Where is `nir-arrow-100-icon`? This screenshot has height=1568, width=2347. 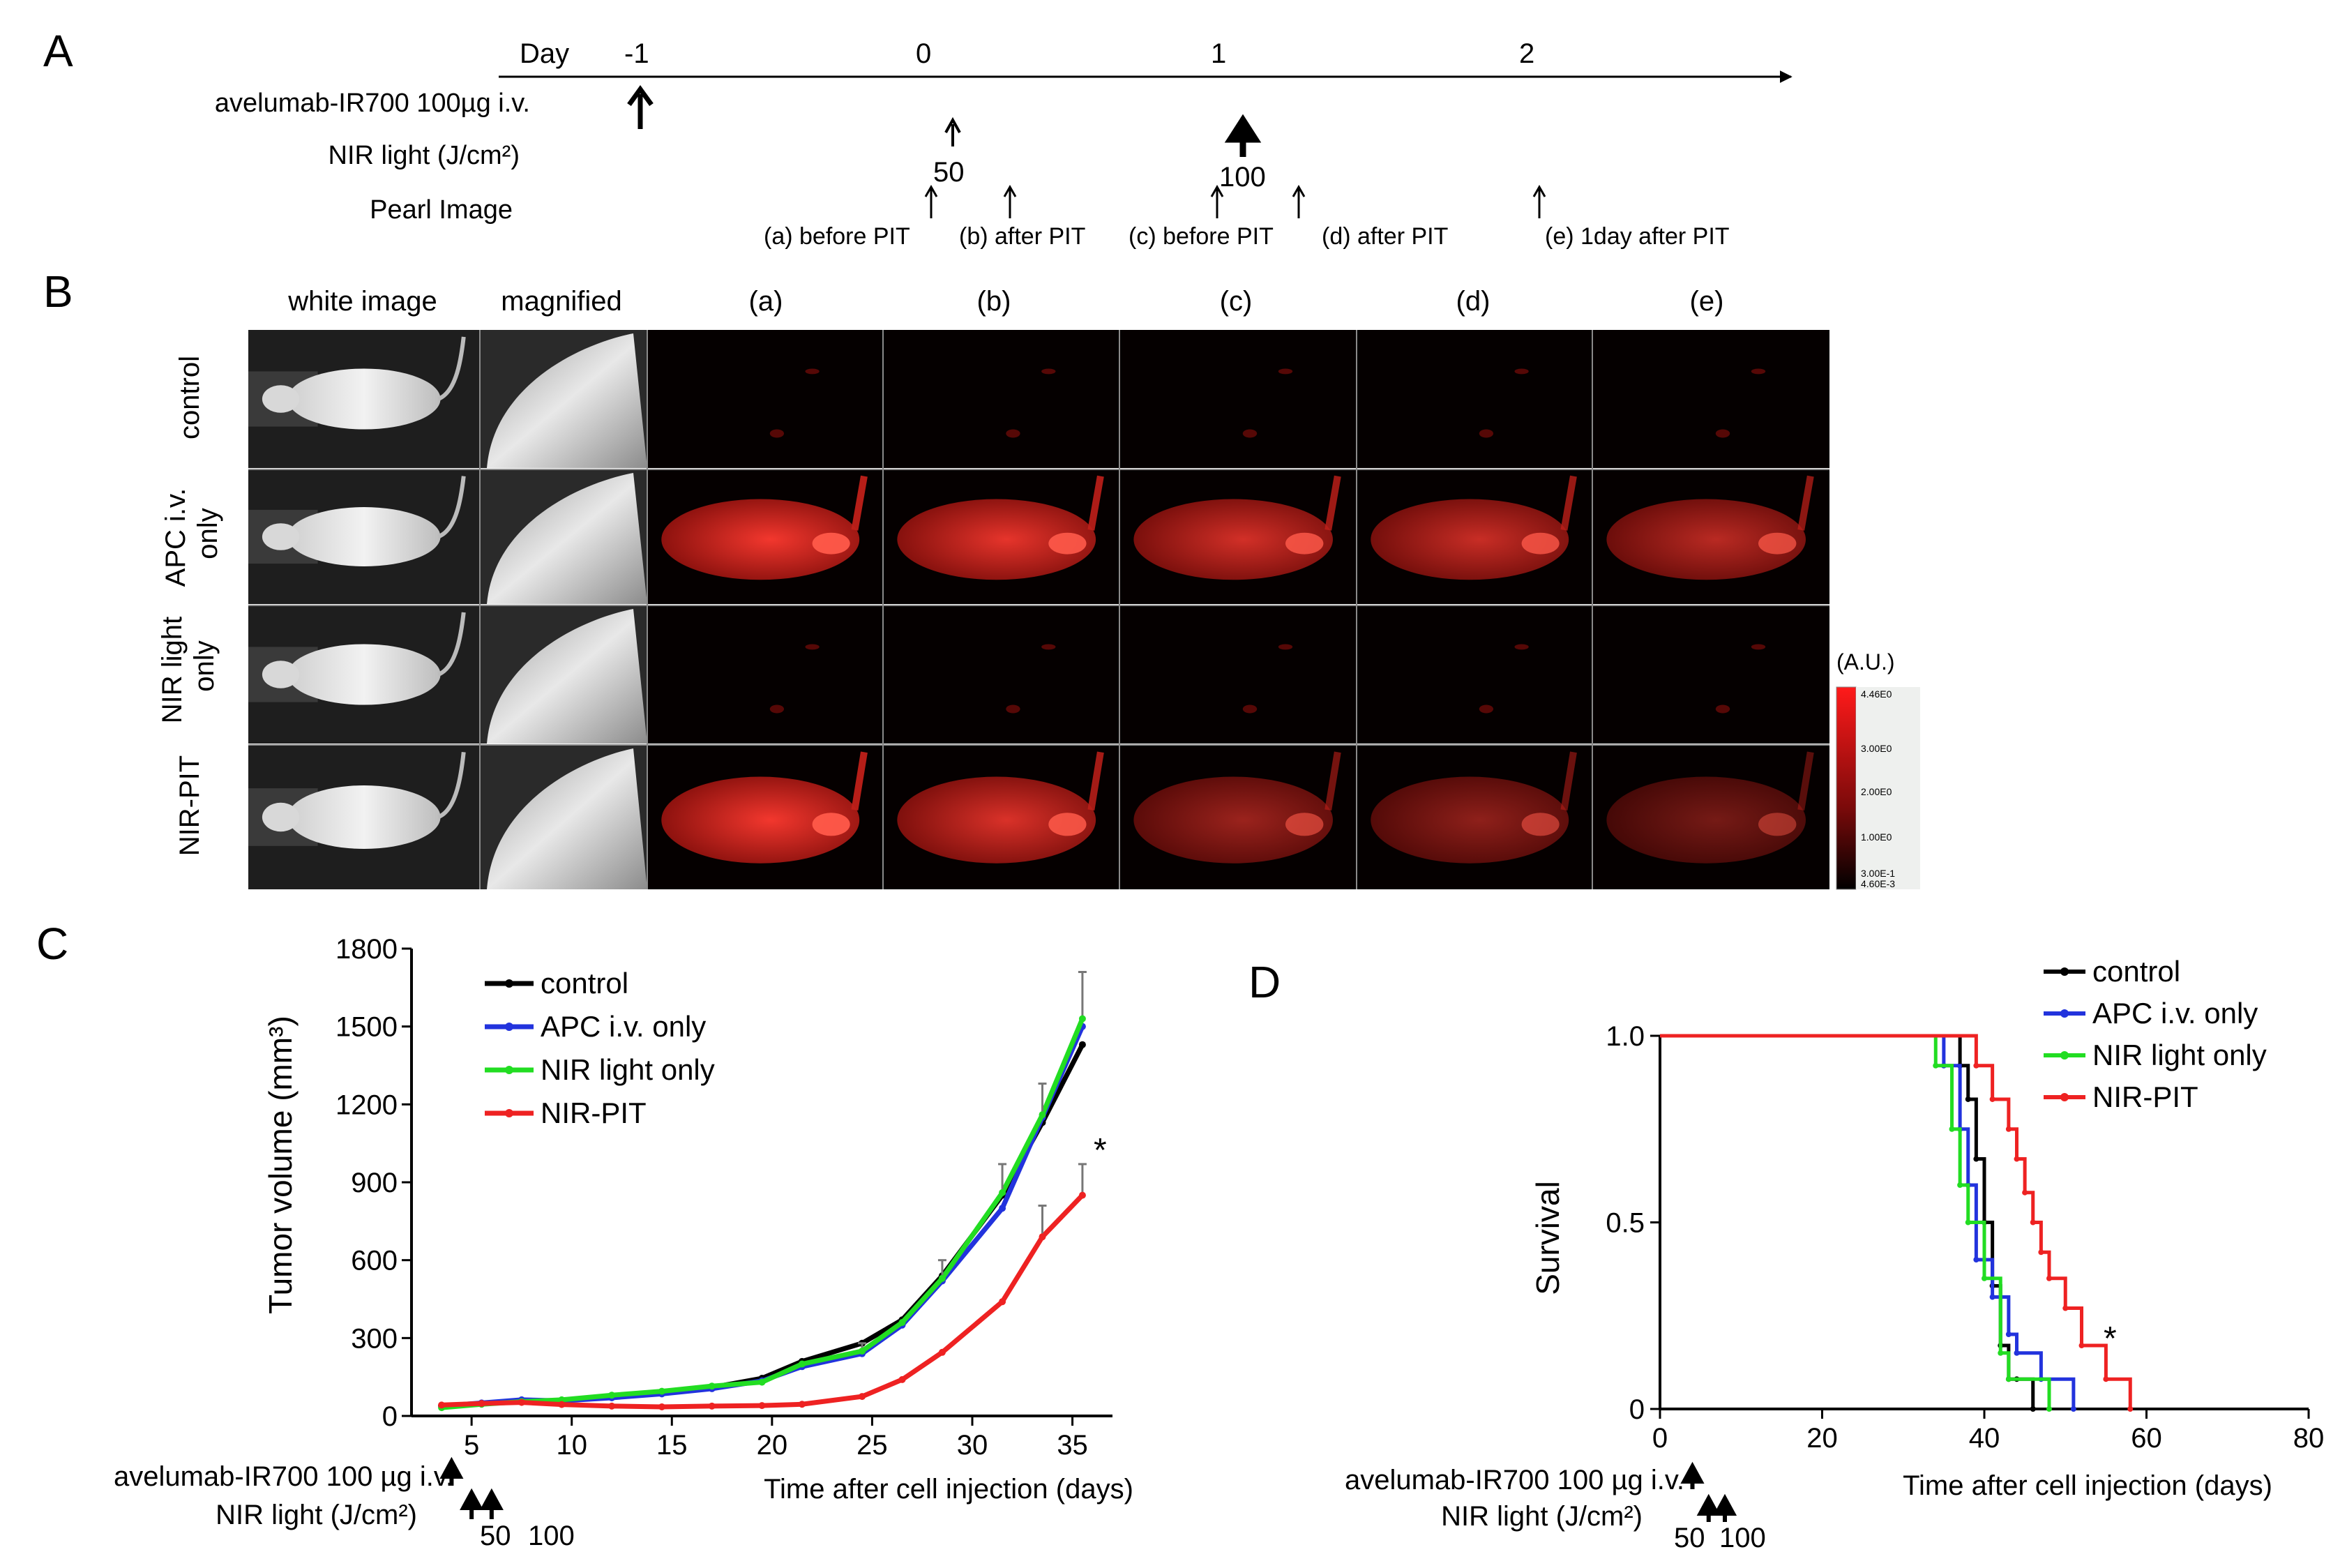 nir-arrow-100-icon is located at coordinates (1724, 1507).